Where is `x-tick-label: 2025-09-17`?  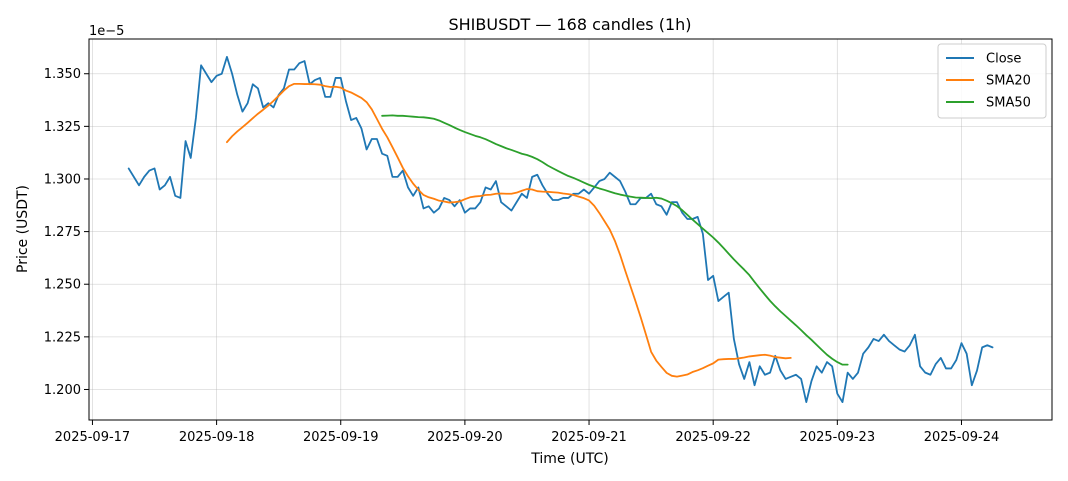
x-tick-label: 2025-09-17 is located at coordinates (93, 437).